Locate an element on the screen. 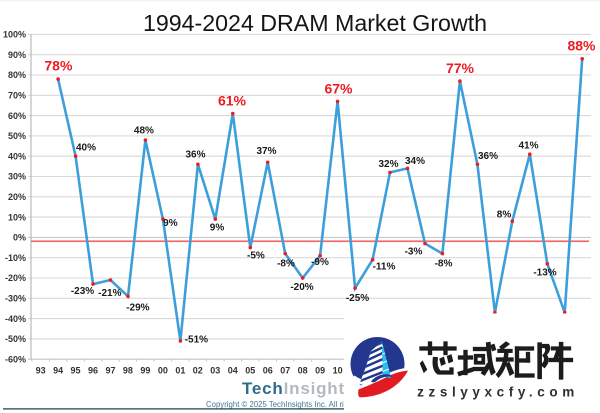 This screenshot has height=413, width=600. svg-text: 98 is located at coordinates (128, 370).